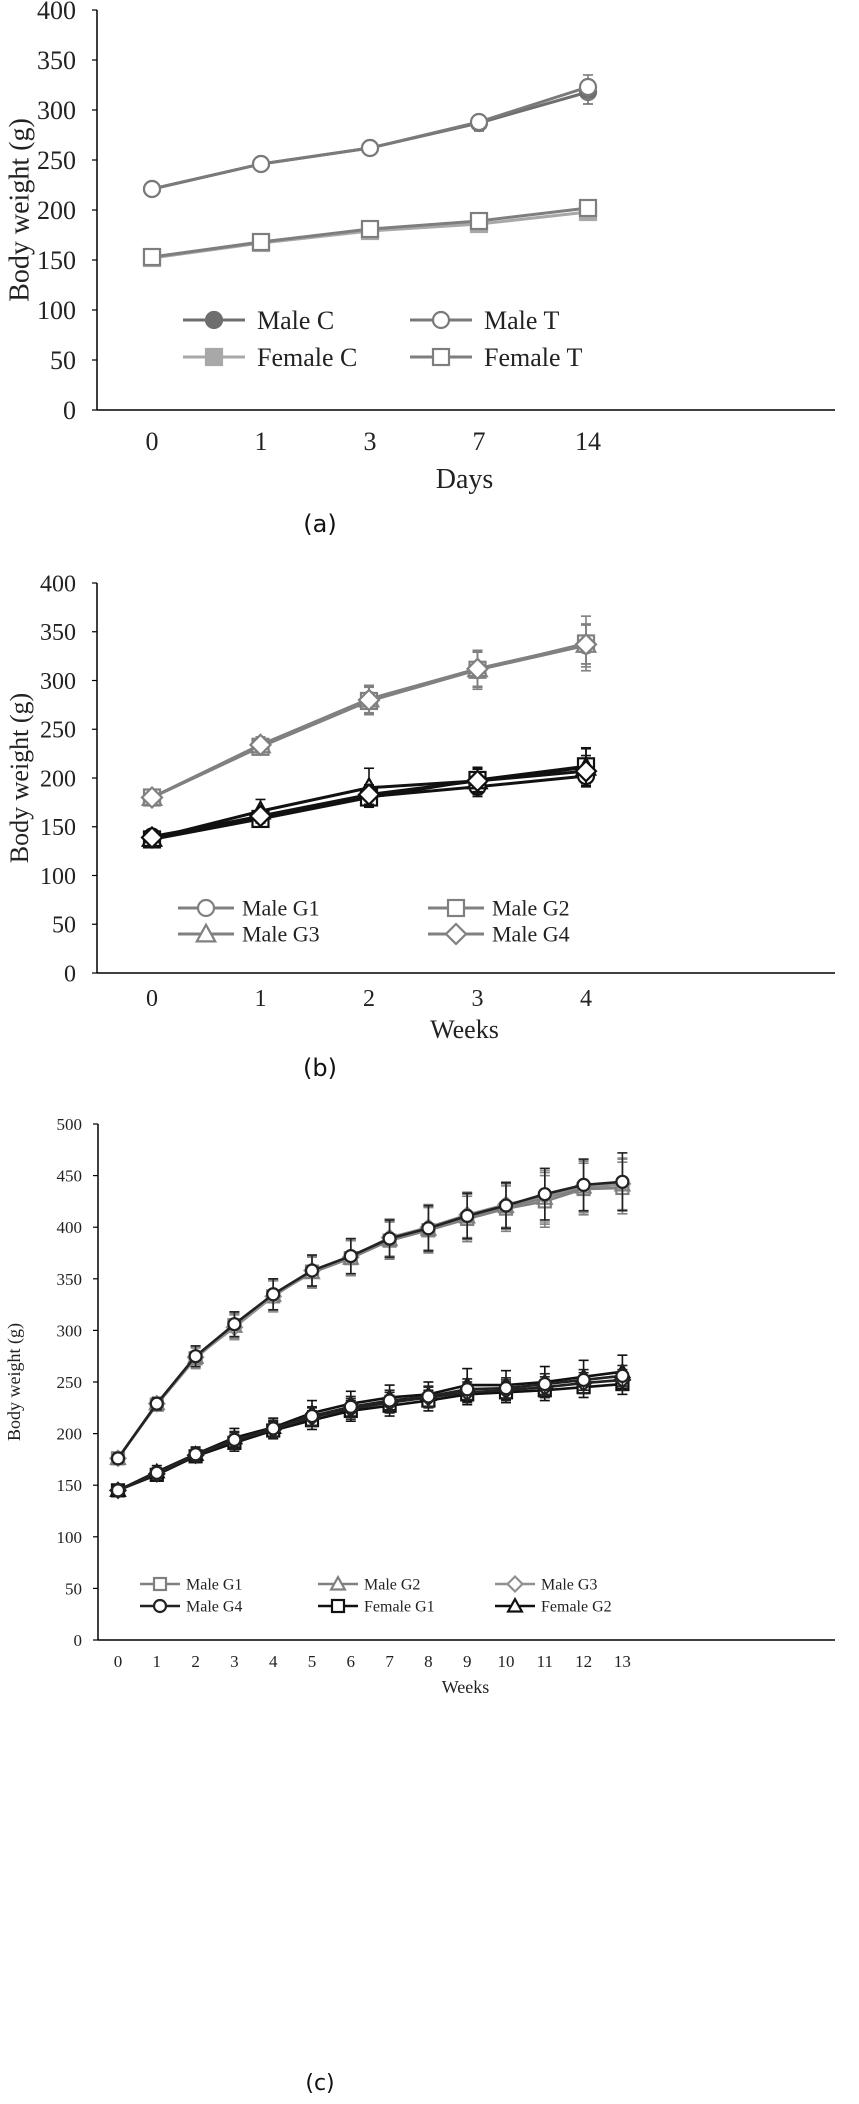 Image resolution: width=859 pixels, height=2104 pixels. What do you see at coordinates (531, 908) in the screenshot?
I see `legend-label: Male G2` at bounding box center [531, 908].